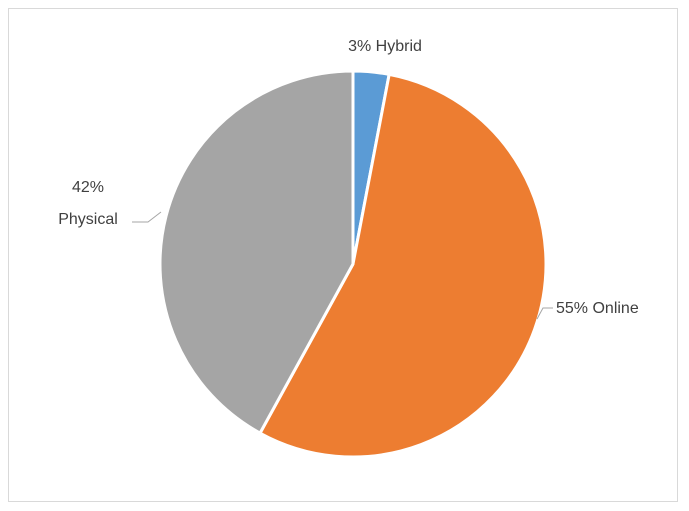 This screenshot has width=689, height=511. What do you see at coordinates (544, 313) in the screenshot?
I see `leader-line-online` at bounding box center [544, 313].